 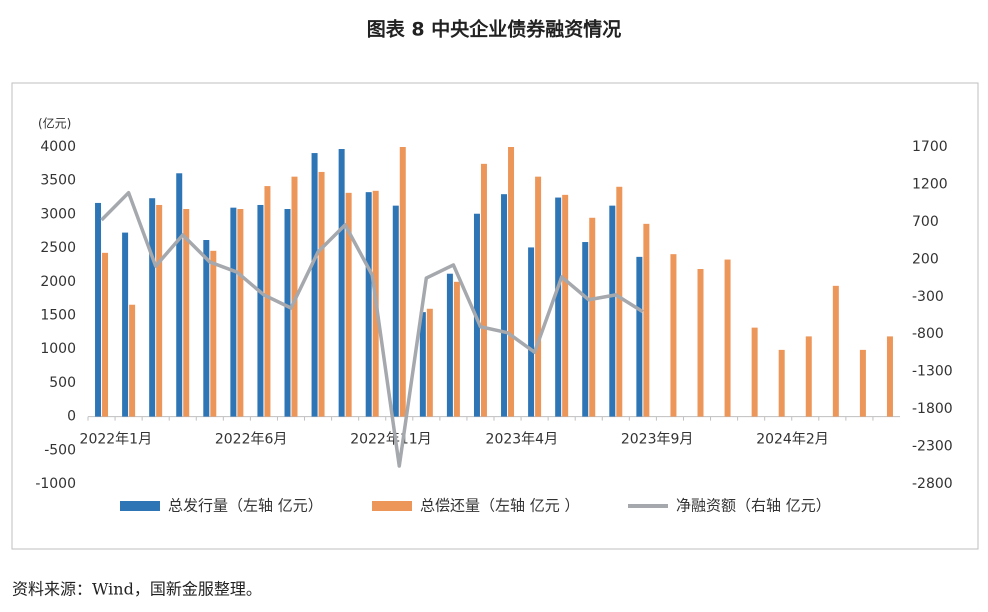 What do you see at coordinates (251, 440) in the screenshot?
I see `x-tick-label: 2022年6月` at bounding box center [251, 440].